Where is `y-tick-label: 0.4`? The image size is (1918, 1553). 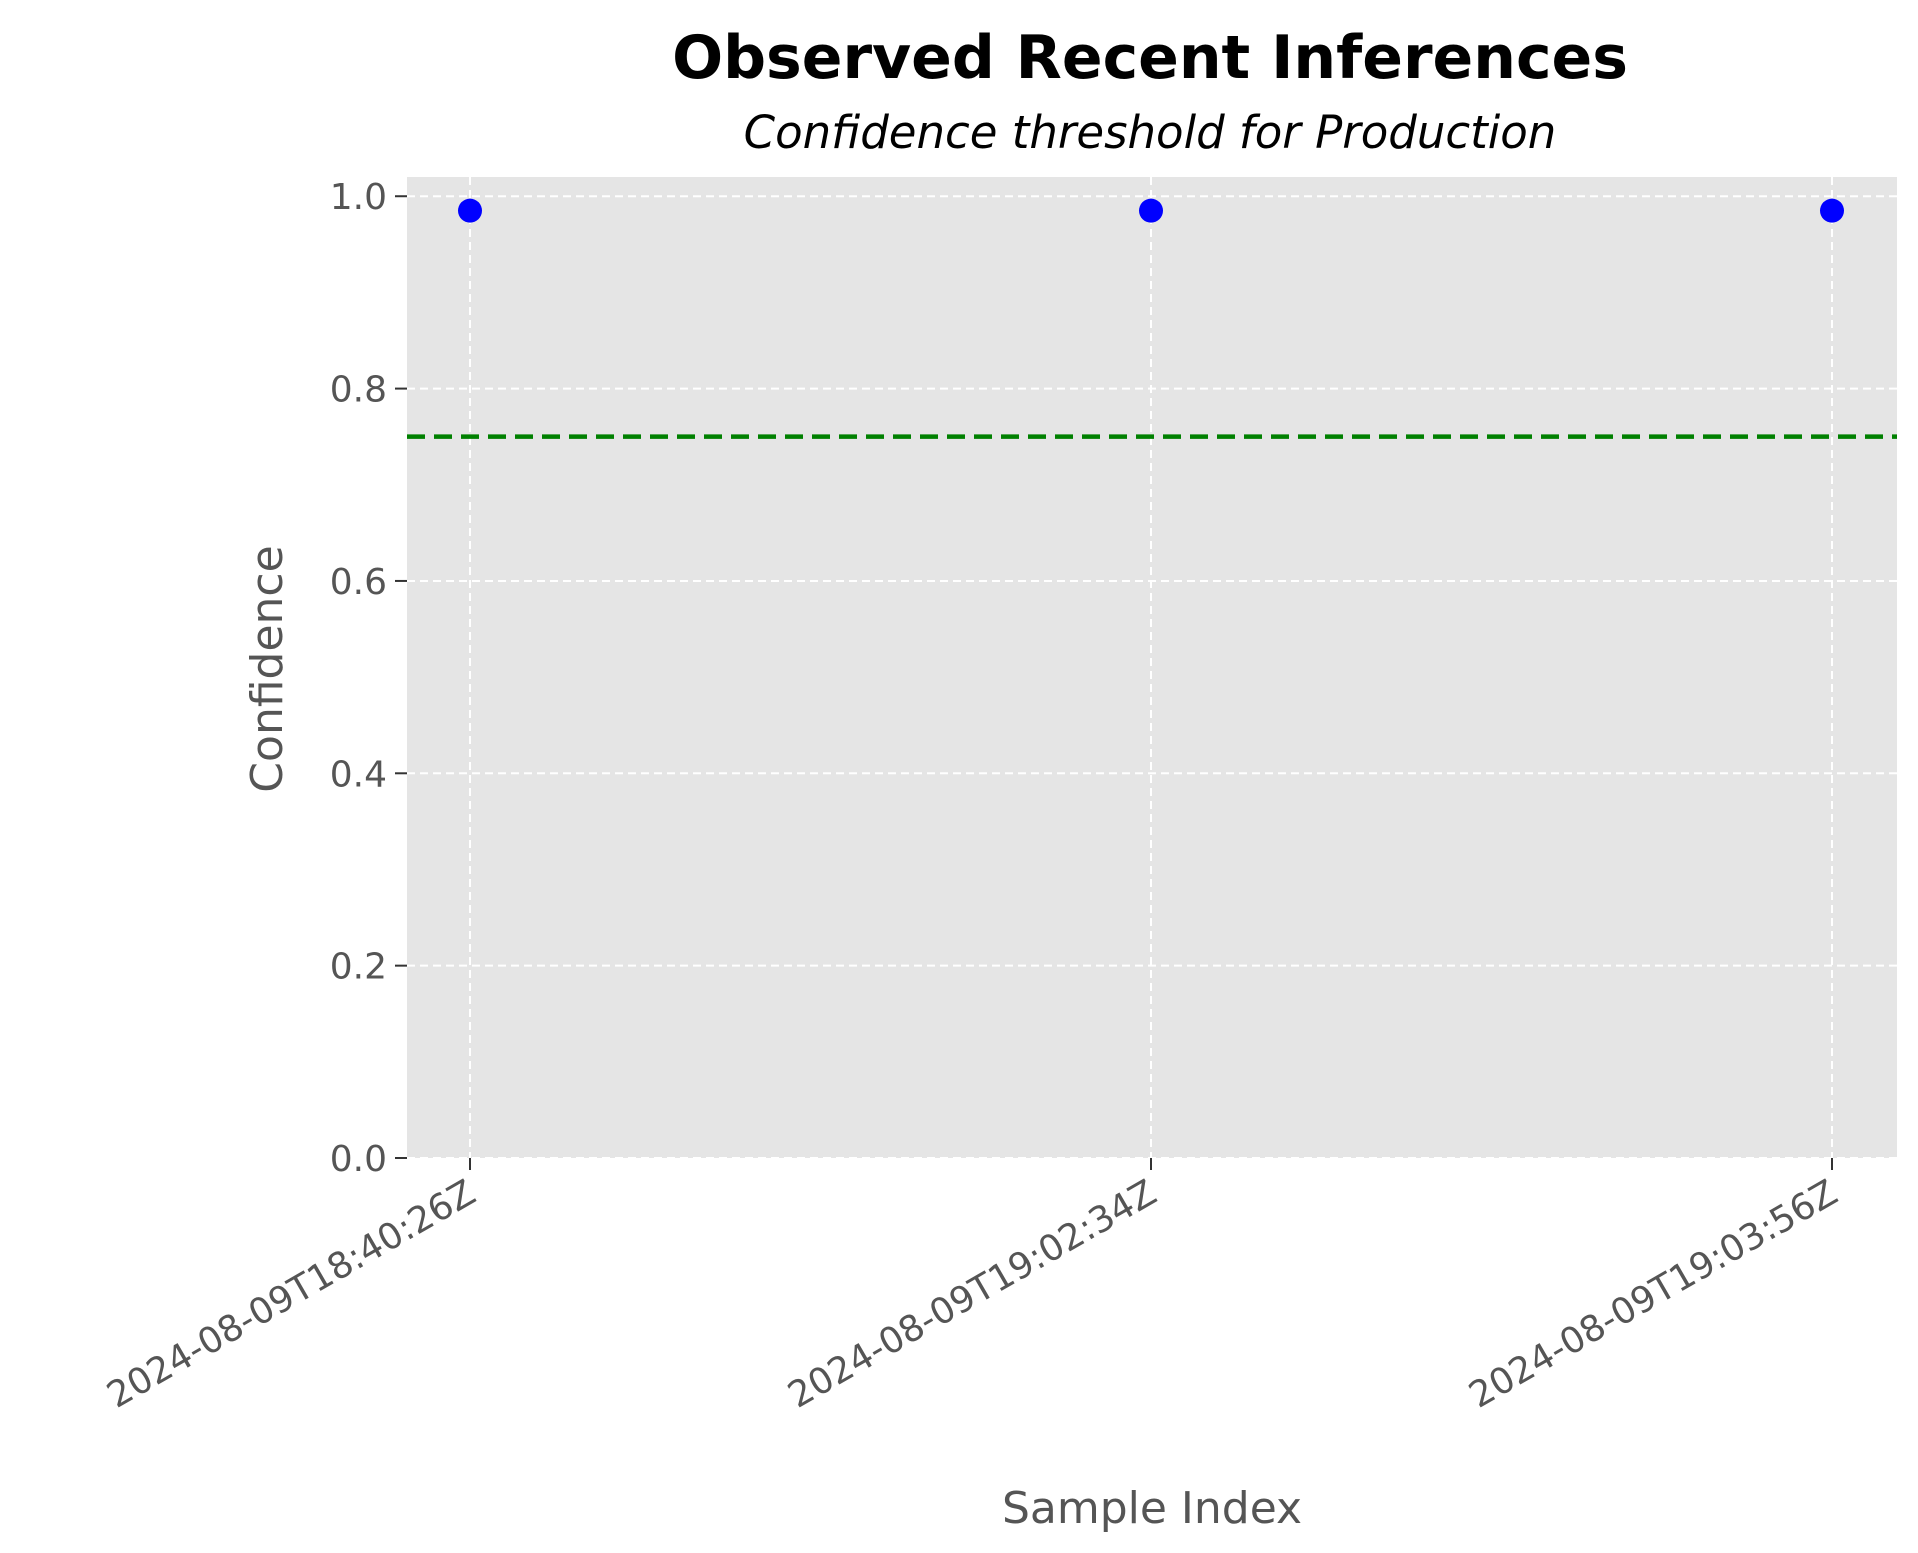 y-tick-label: 0.4 is located at coordinates (358, 774).